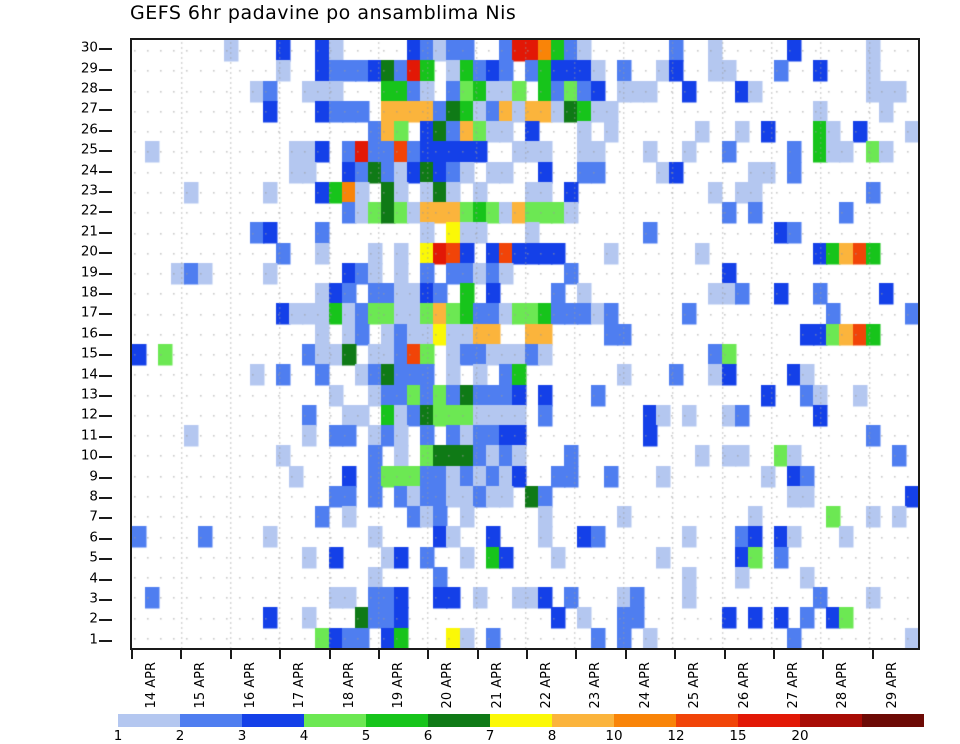  I want to click on x-tick-label: 21 APR, so click(497, 685).